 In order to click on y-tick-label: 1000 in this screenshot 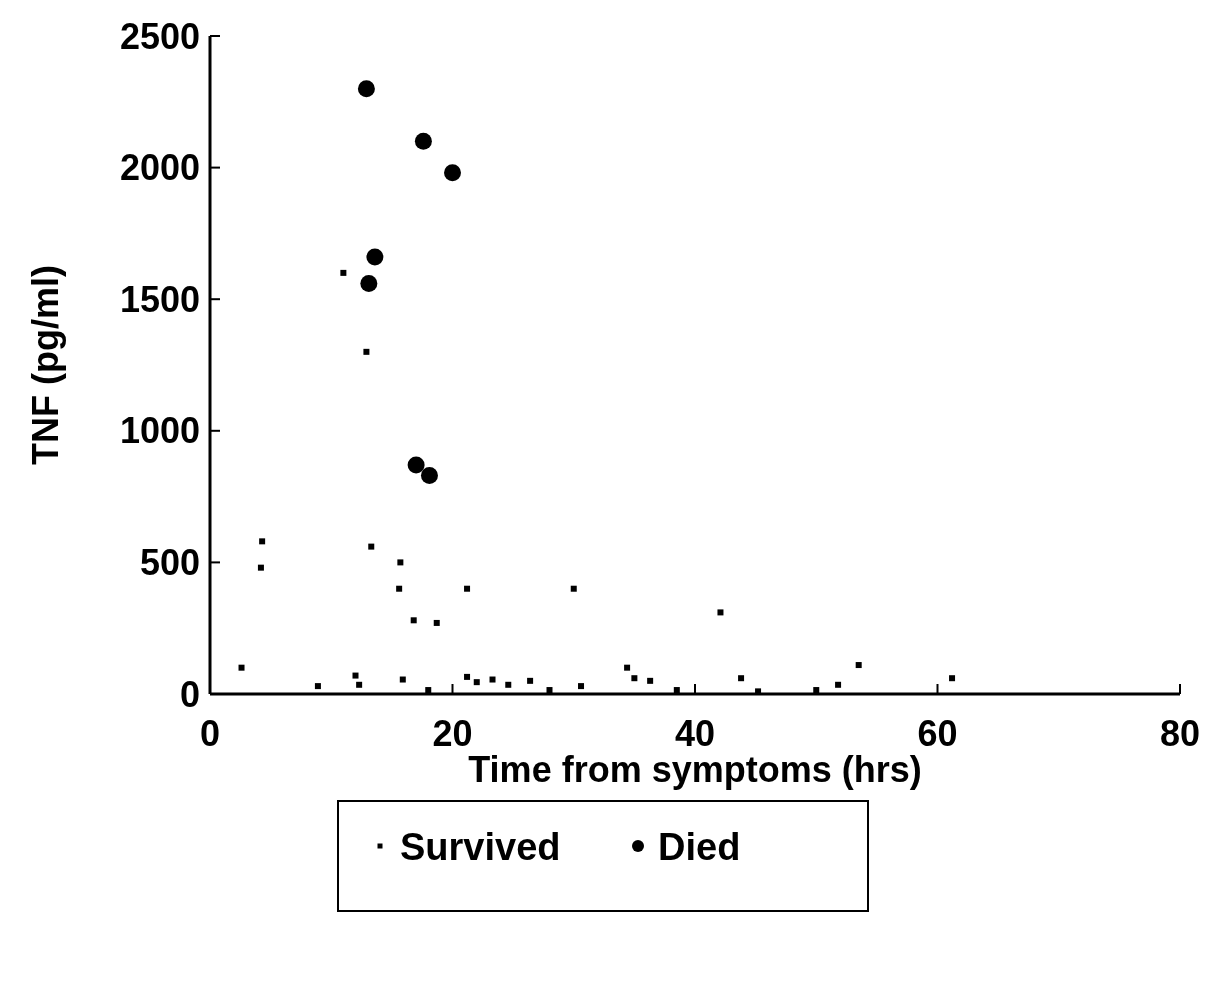, I will do `click(159, 431)`.